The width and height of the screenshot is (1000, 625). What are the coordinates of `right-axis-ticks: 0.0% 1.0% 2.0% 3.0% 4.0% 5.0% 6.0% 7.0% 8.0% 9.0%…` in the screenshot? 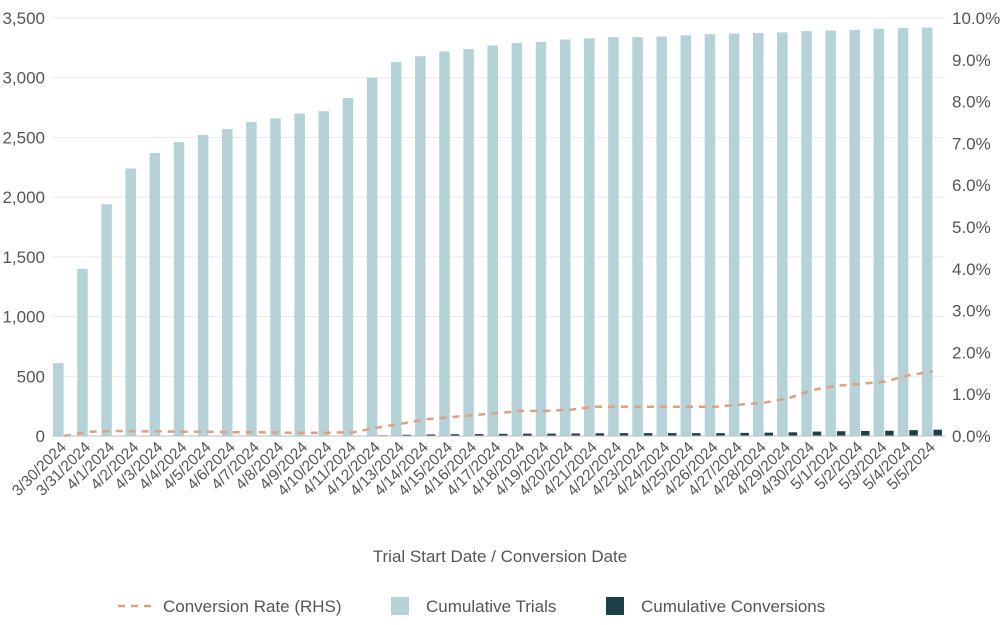 It's located at (976, 227).